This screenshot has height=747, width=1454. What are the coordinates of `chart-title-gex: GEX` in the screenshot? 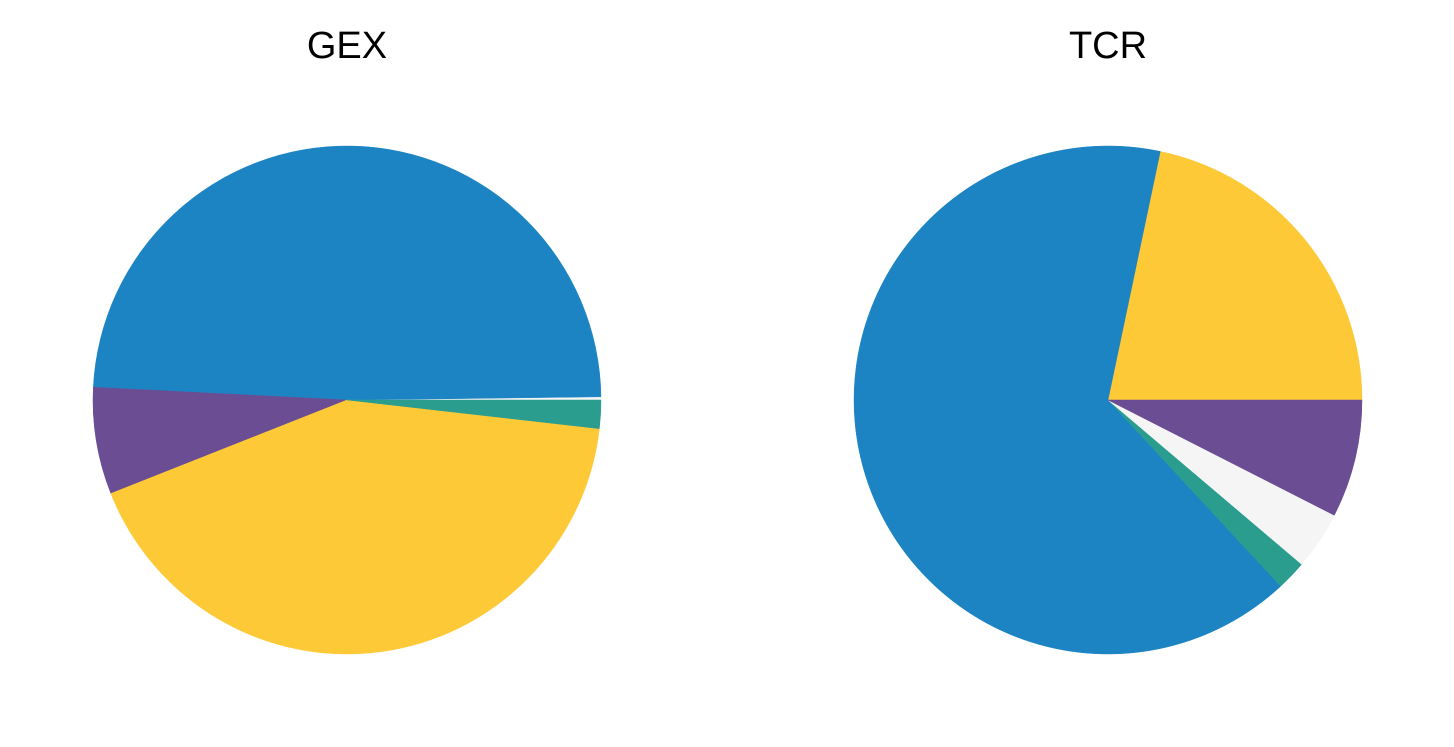 It's located at (347, 46).